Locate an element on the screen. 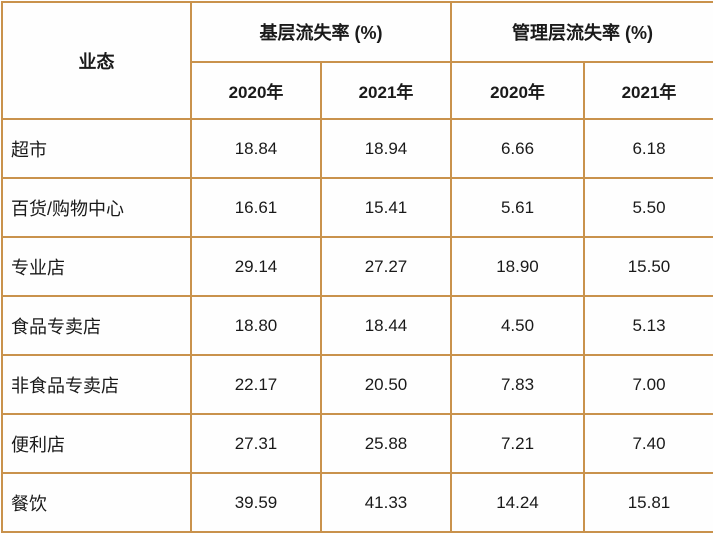 Image resolution: width=713 pixels, height=553 pixels. cell-value: 4.50 is located at coordinates (517, 325).